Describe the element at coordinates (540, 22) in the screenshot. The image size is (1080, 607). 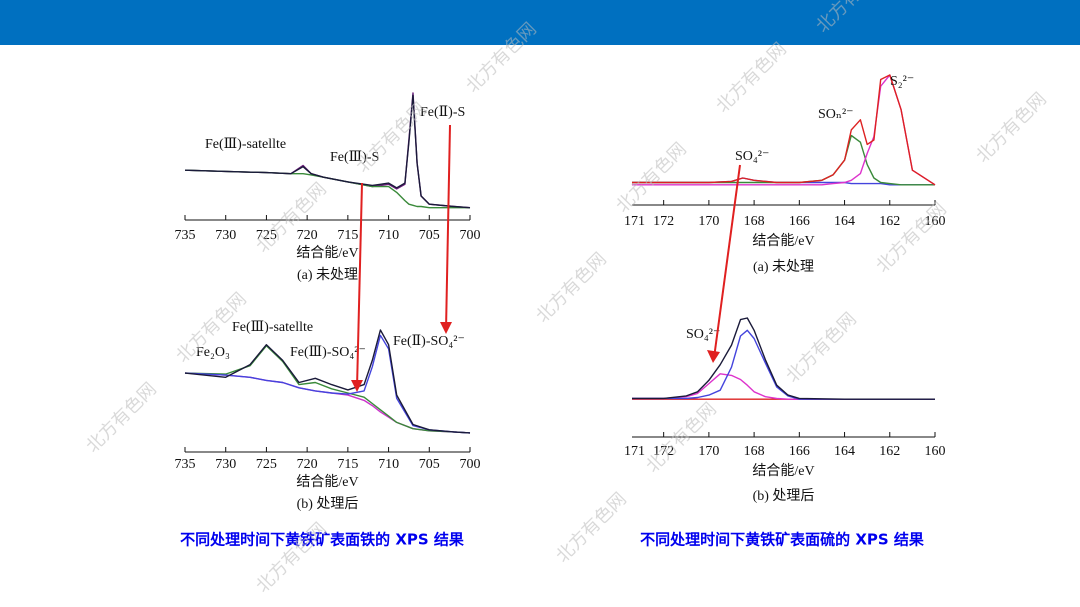
I see `header-bar` at that location.